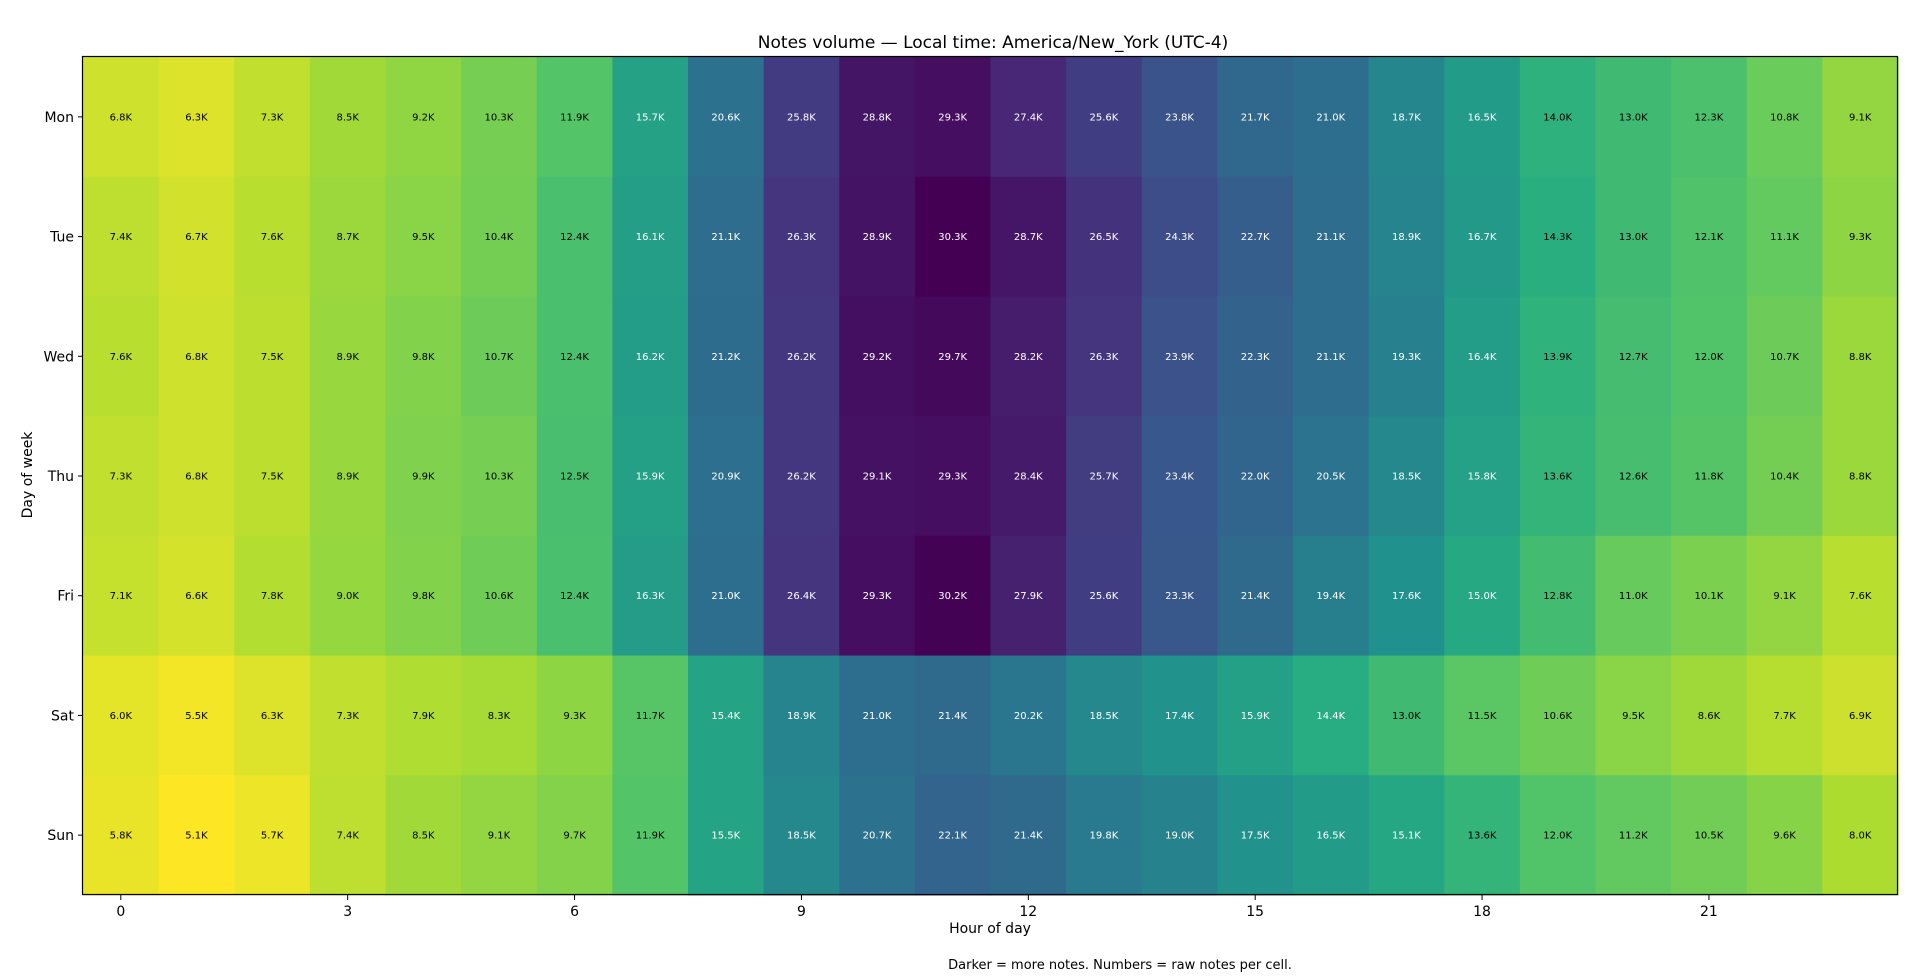 The image size is (1910, 979). I want to click on cell-value-label: 10.4K, so click(499, 237).